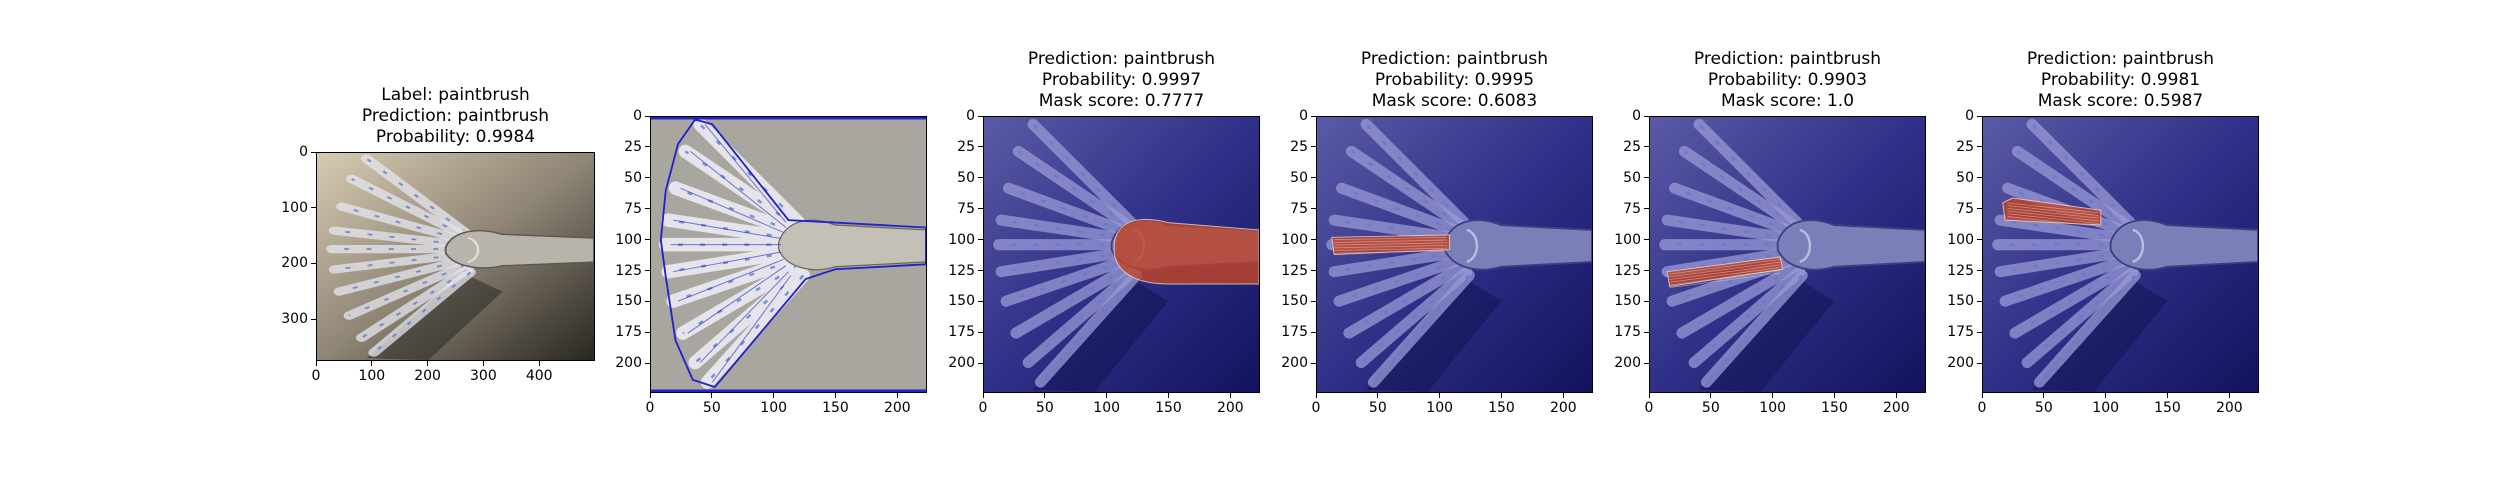 The image size is (2500, 500). Describe the element at coordinates (1121, 80) in the screenshot. I see `title-line: Probability: 0.9997` at that location.